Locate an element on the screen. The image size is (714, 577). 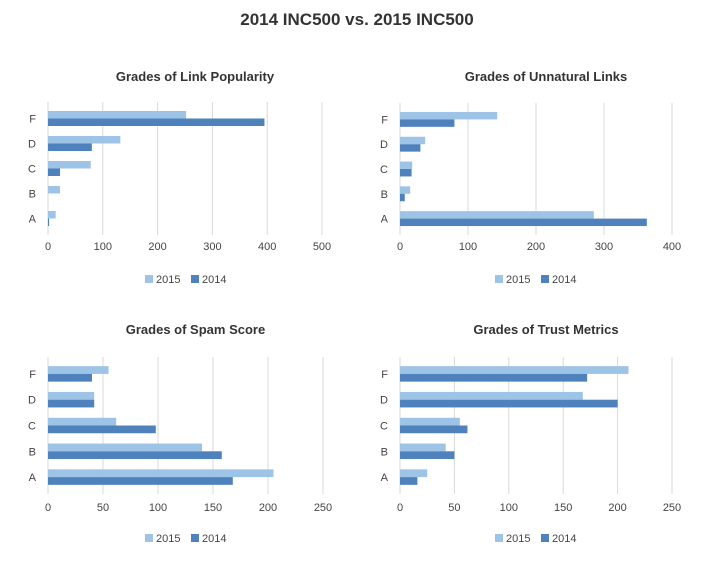
chart-title: Grades of Trust Metrics is located at coordinates (545, 329).